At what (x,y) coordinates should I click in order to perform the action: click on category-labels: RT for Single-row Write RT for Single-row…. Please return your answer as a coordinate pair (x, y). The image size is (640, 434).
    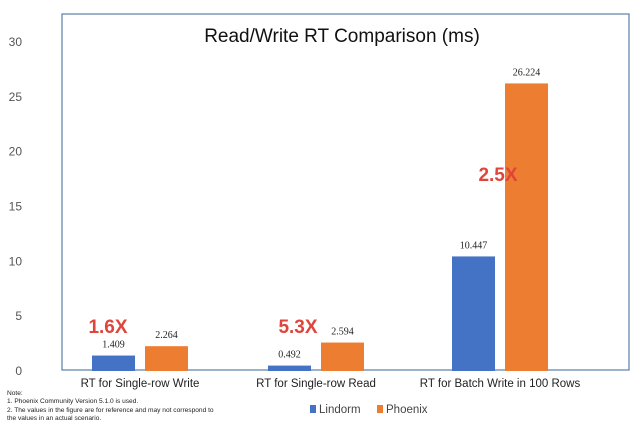
    Looking at the image, I should click on (331, 384).